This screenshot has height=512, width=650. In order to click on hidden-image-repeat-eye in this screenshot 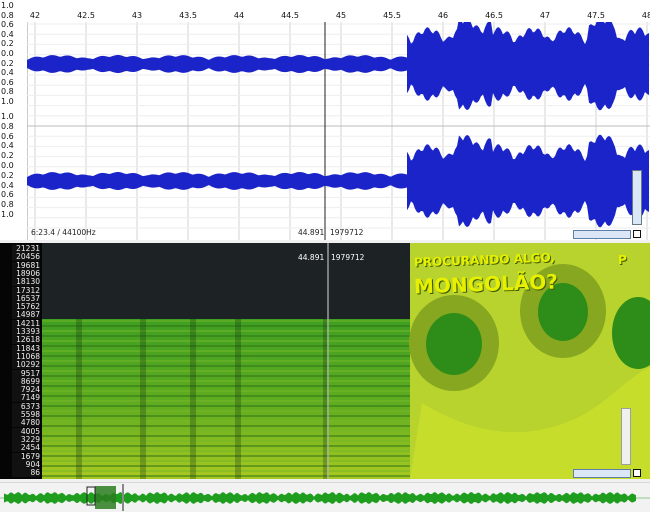, I will do `click(631, 333)`.